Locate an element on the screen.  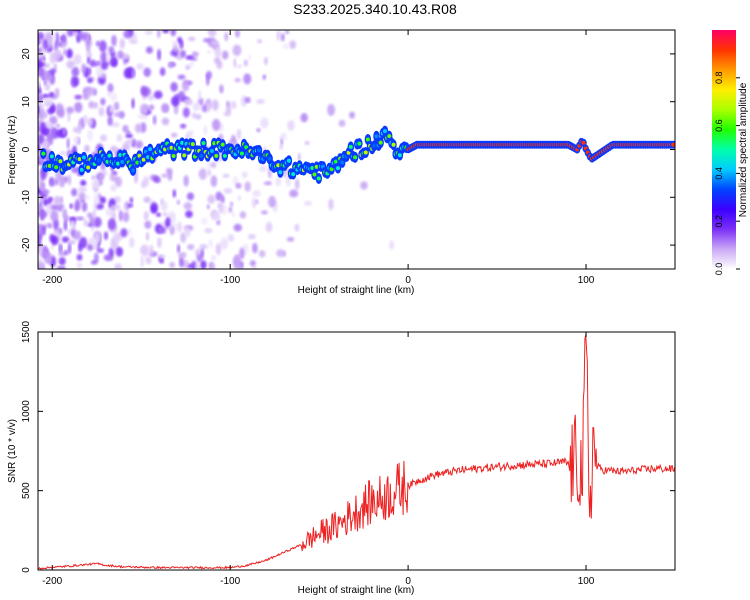
spectrogram-x-tick-label: -100 is located at coordinates (230, 280).